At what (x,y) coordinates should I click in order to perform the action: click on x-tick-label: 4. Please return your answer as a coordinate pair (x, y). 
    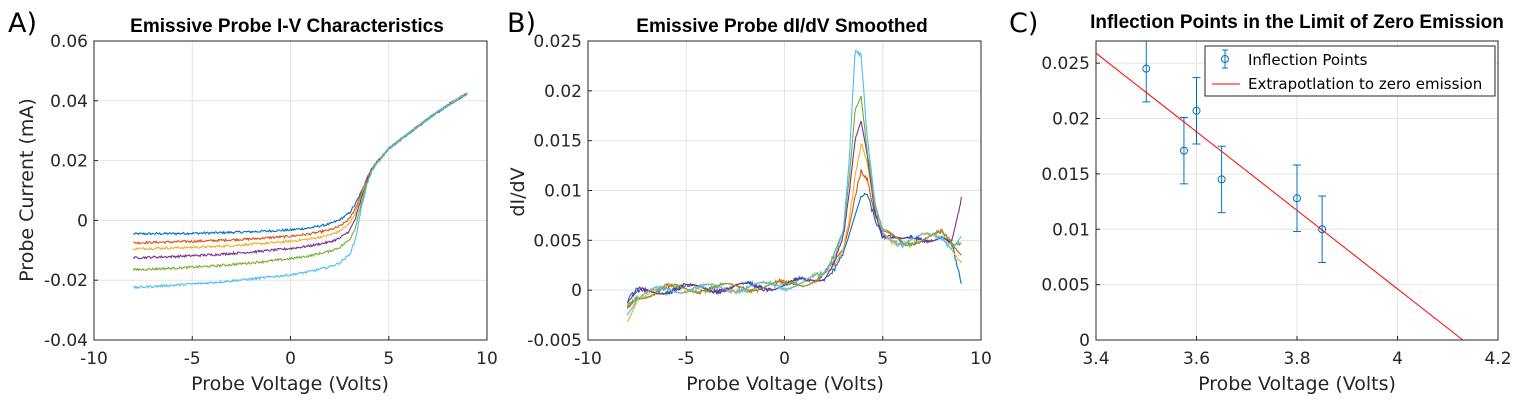
    Looking at the image, I should click on (1397, 359).